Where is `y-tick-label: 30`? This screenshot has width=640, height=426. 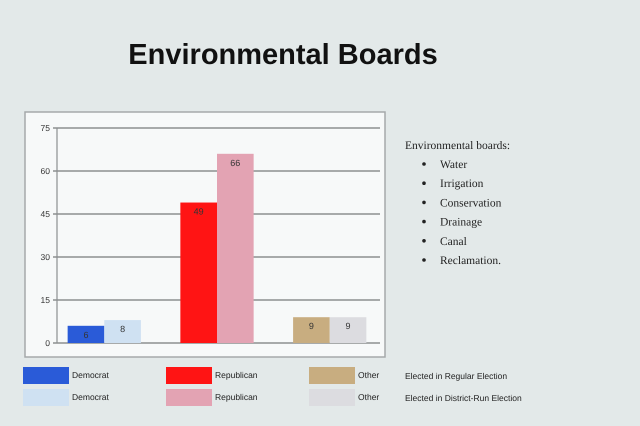 y-tick-label: 30 is located at coordinates (45, 257).